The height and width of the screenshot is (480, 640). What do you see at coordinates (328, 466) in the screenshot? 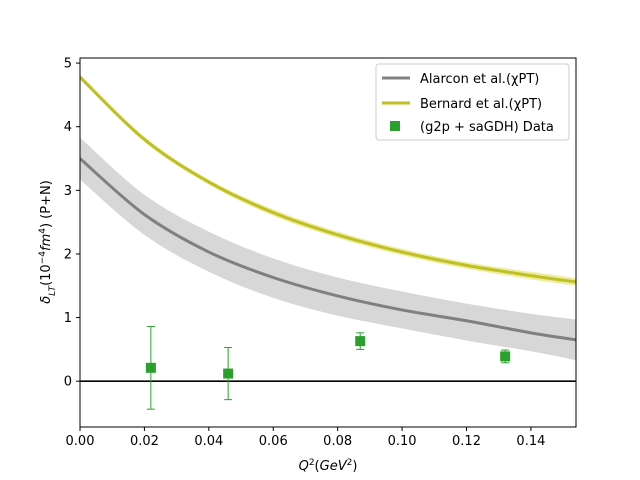
I see `x-axis-label: Q2(GeV2)` at bounding box center [328, 466].